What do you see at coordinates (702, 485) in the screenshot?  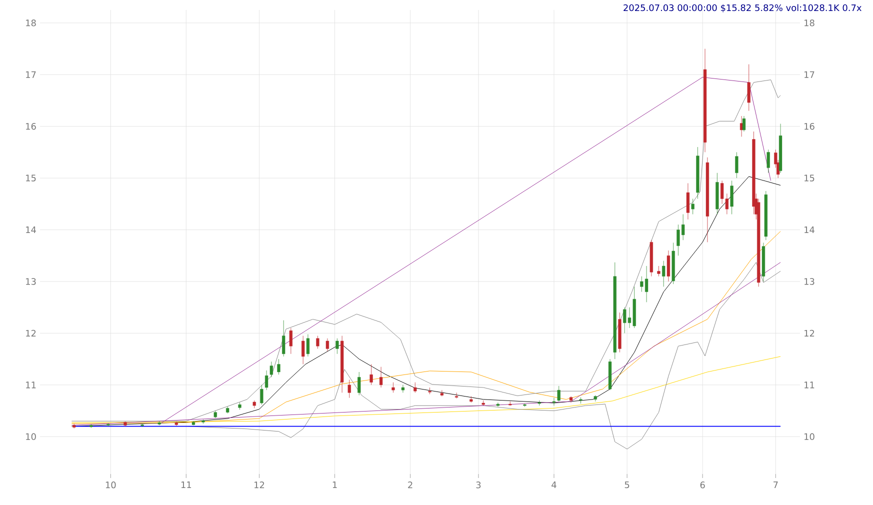 I see `x-tick-label: 6` at bounding box center [702, 485].